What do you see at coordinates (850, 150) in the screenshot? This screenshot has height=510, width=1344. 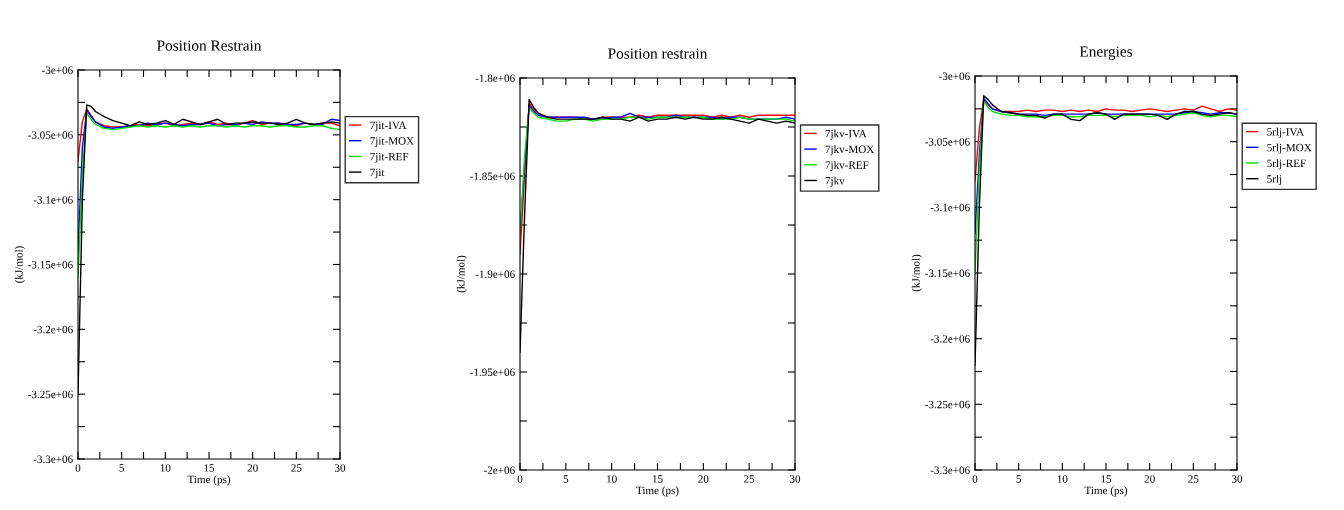 I see `legend-label: 7jkv-MOX` at bounding box center [850, 150].